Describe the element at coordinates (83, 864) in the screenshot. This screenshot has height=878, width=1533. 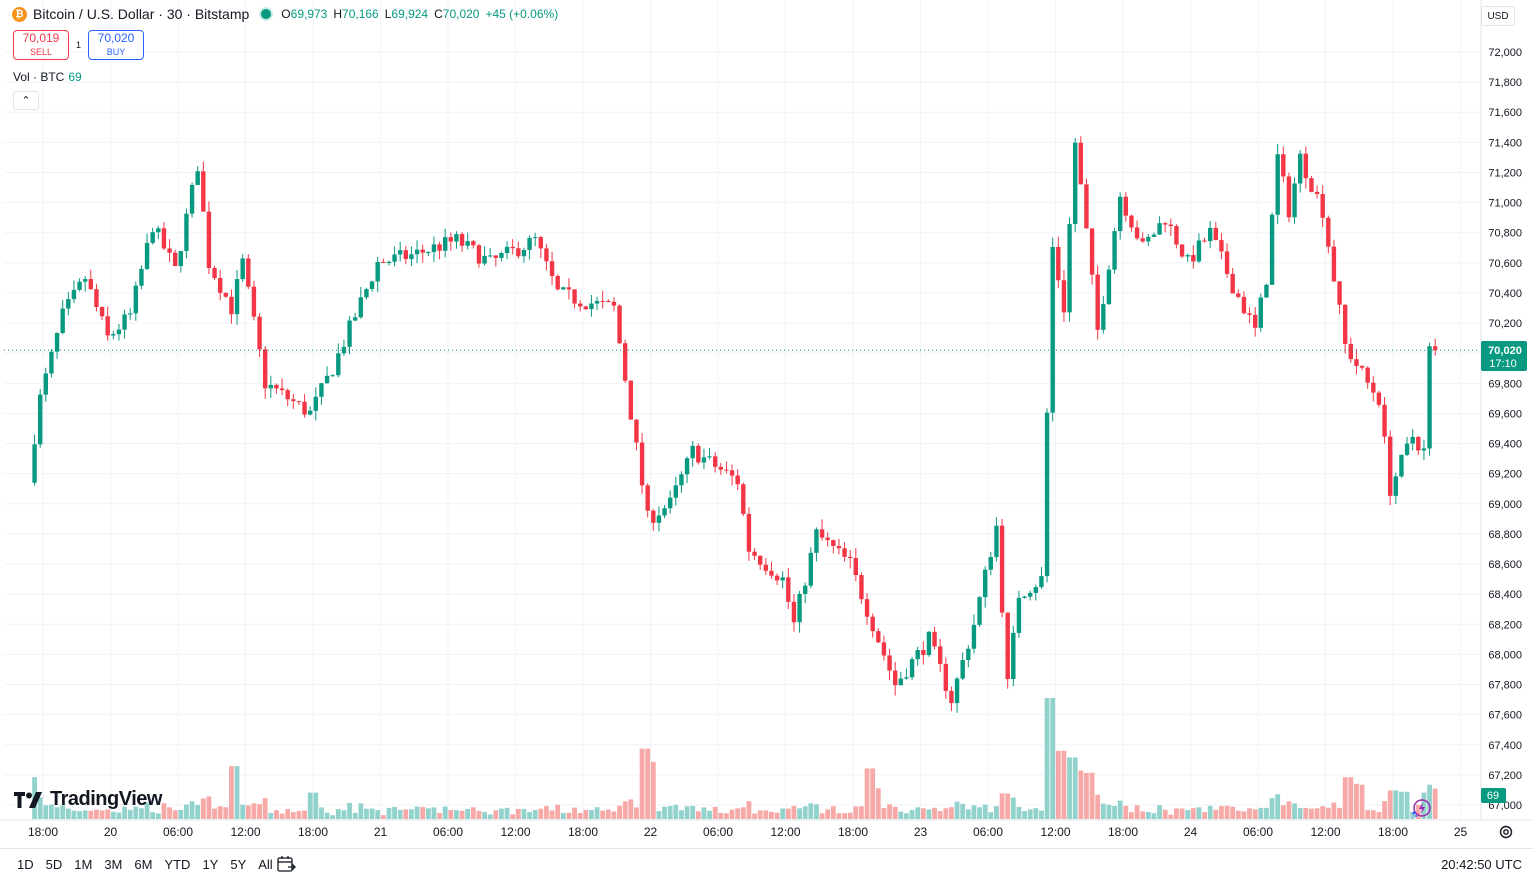
I see `range-1m: 1M` at that location.